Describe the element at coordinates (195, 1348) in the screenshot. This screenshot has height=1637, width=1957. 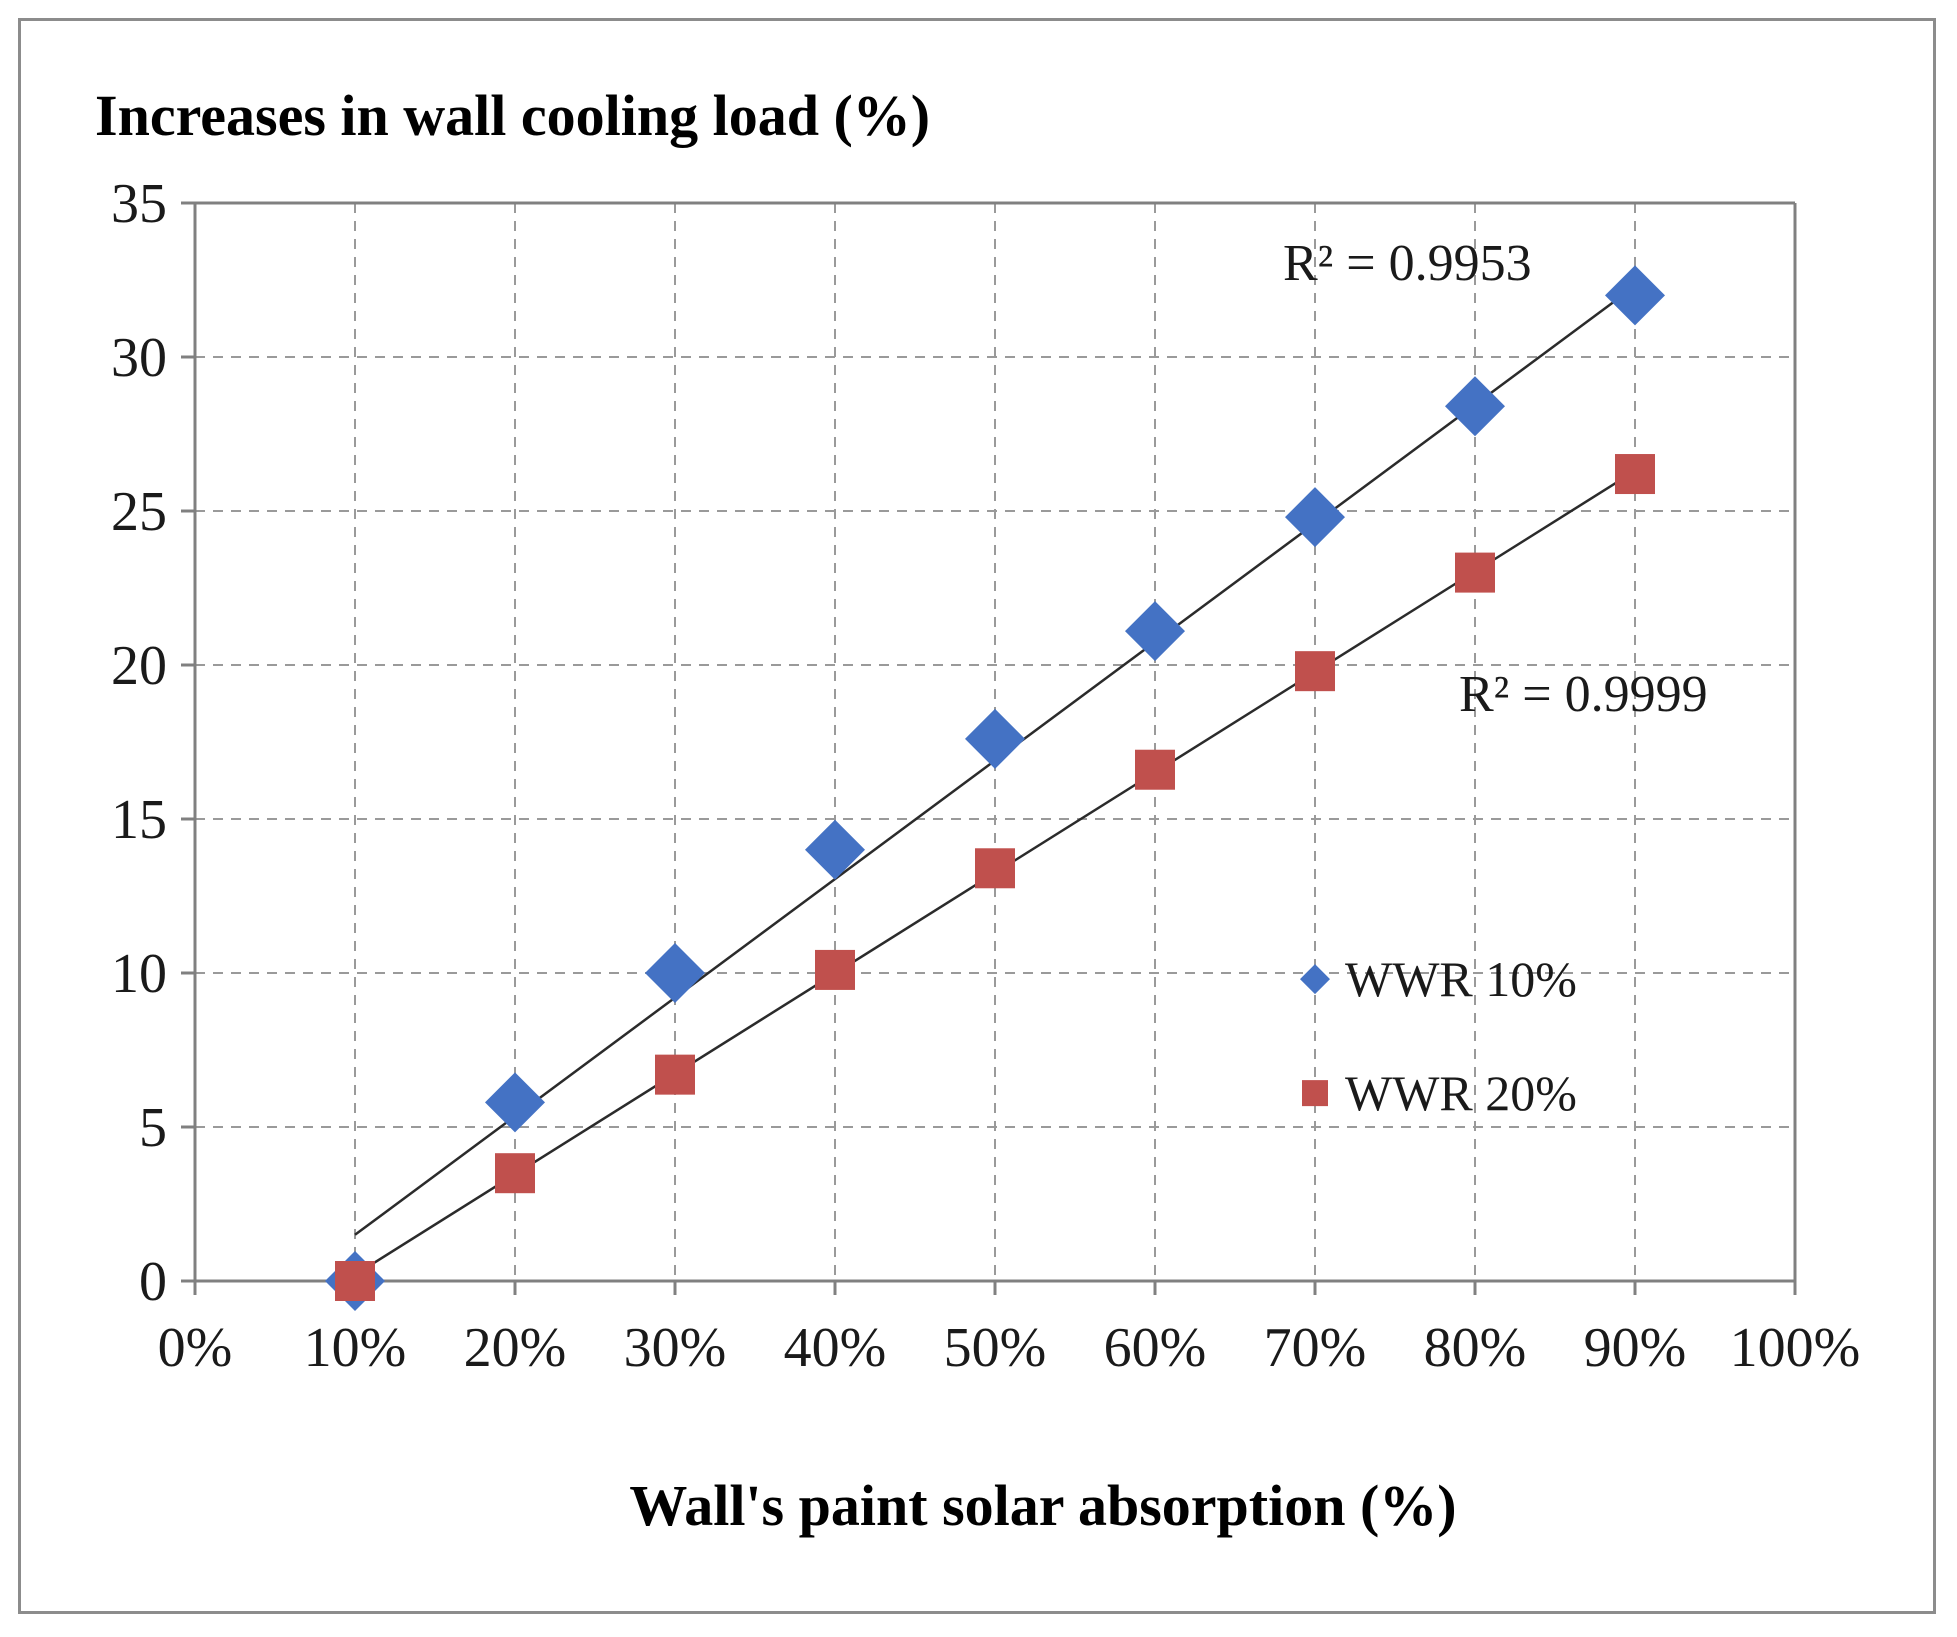
I see `x-tick-label: 0%` at that location.